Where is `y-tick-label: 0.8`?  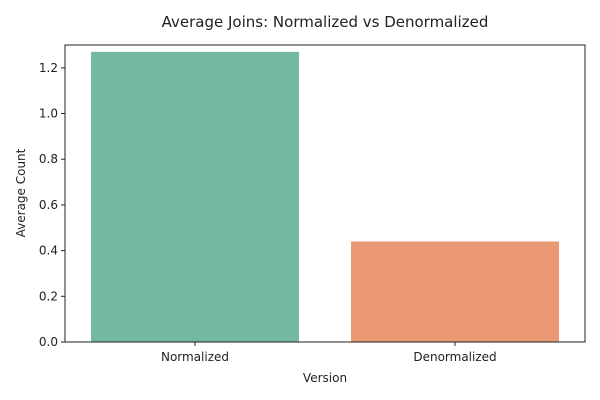 y-tick-label: 0.8 is located at coordinates (48, 159).